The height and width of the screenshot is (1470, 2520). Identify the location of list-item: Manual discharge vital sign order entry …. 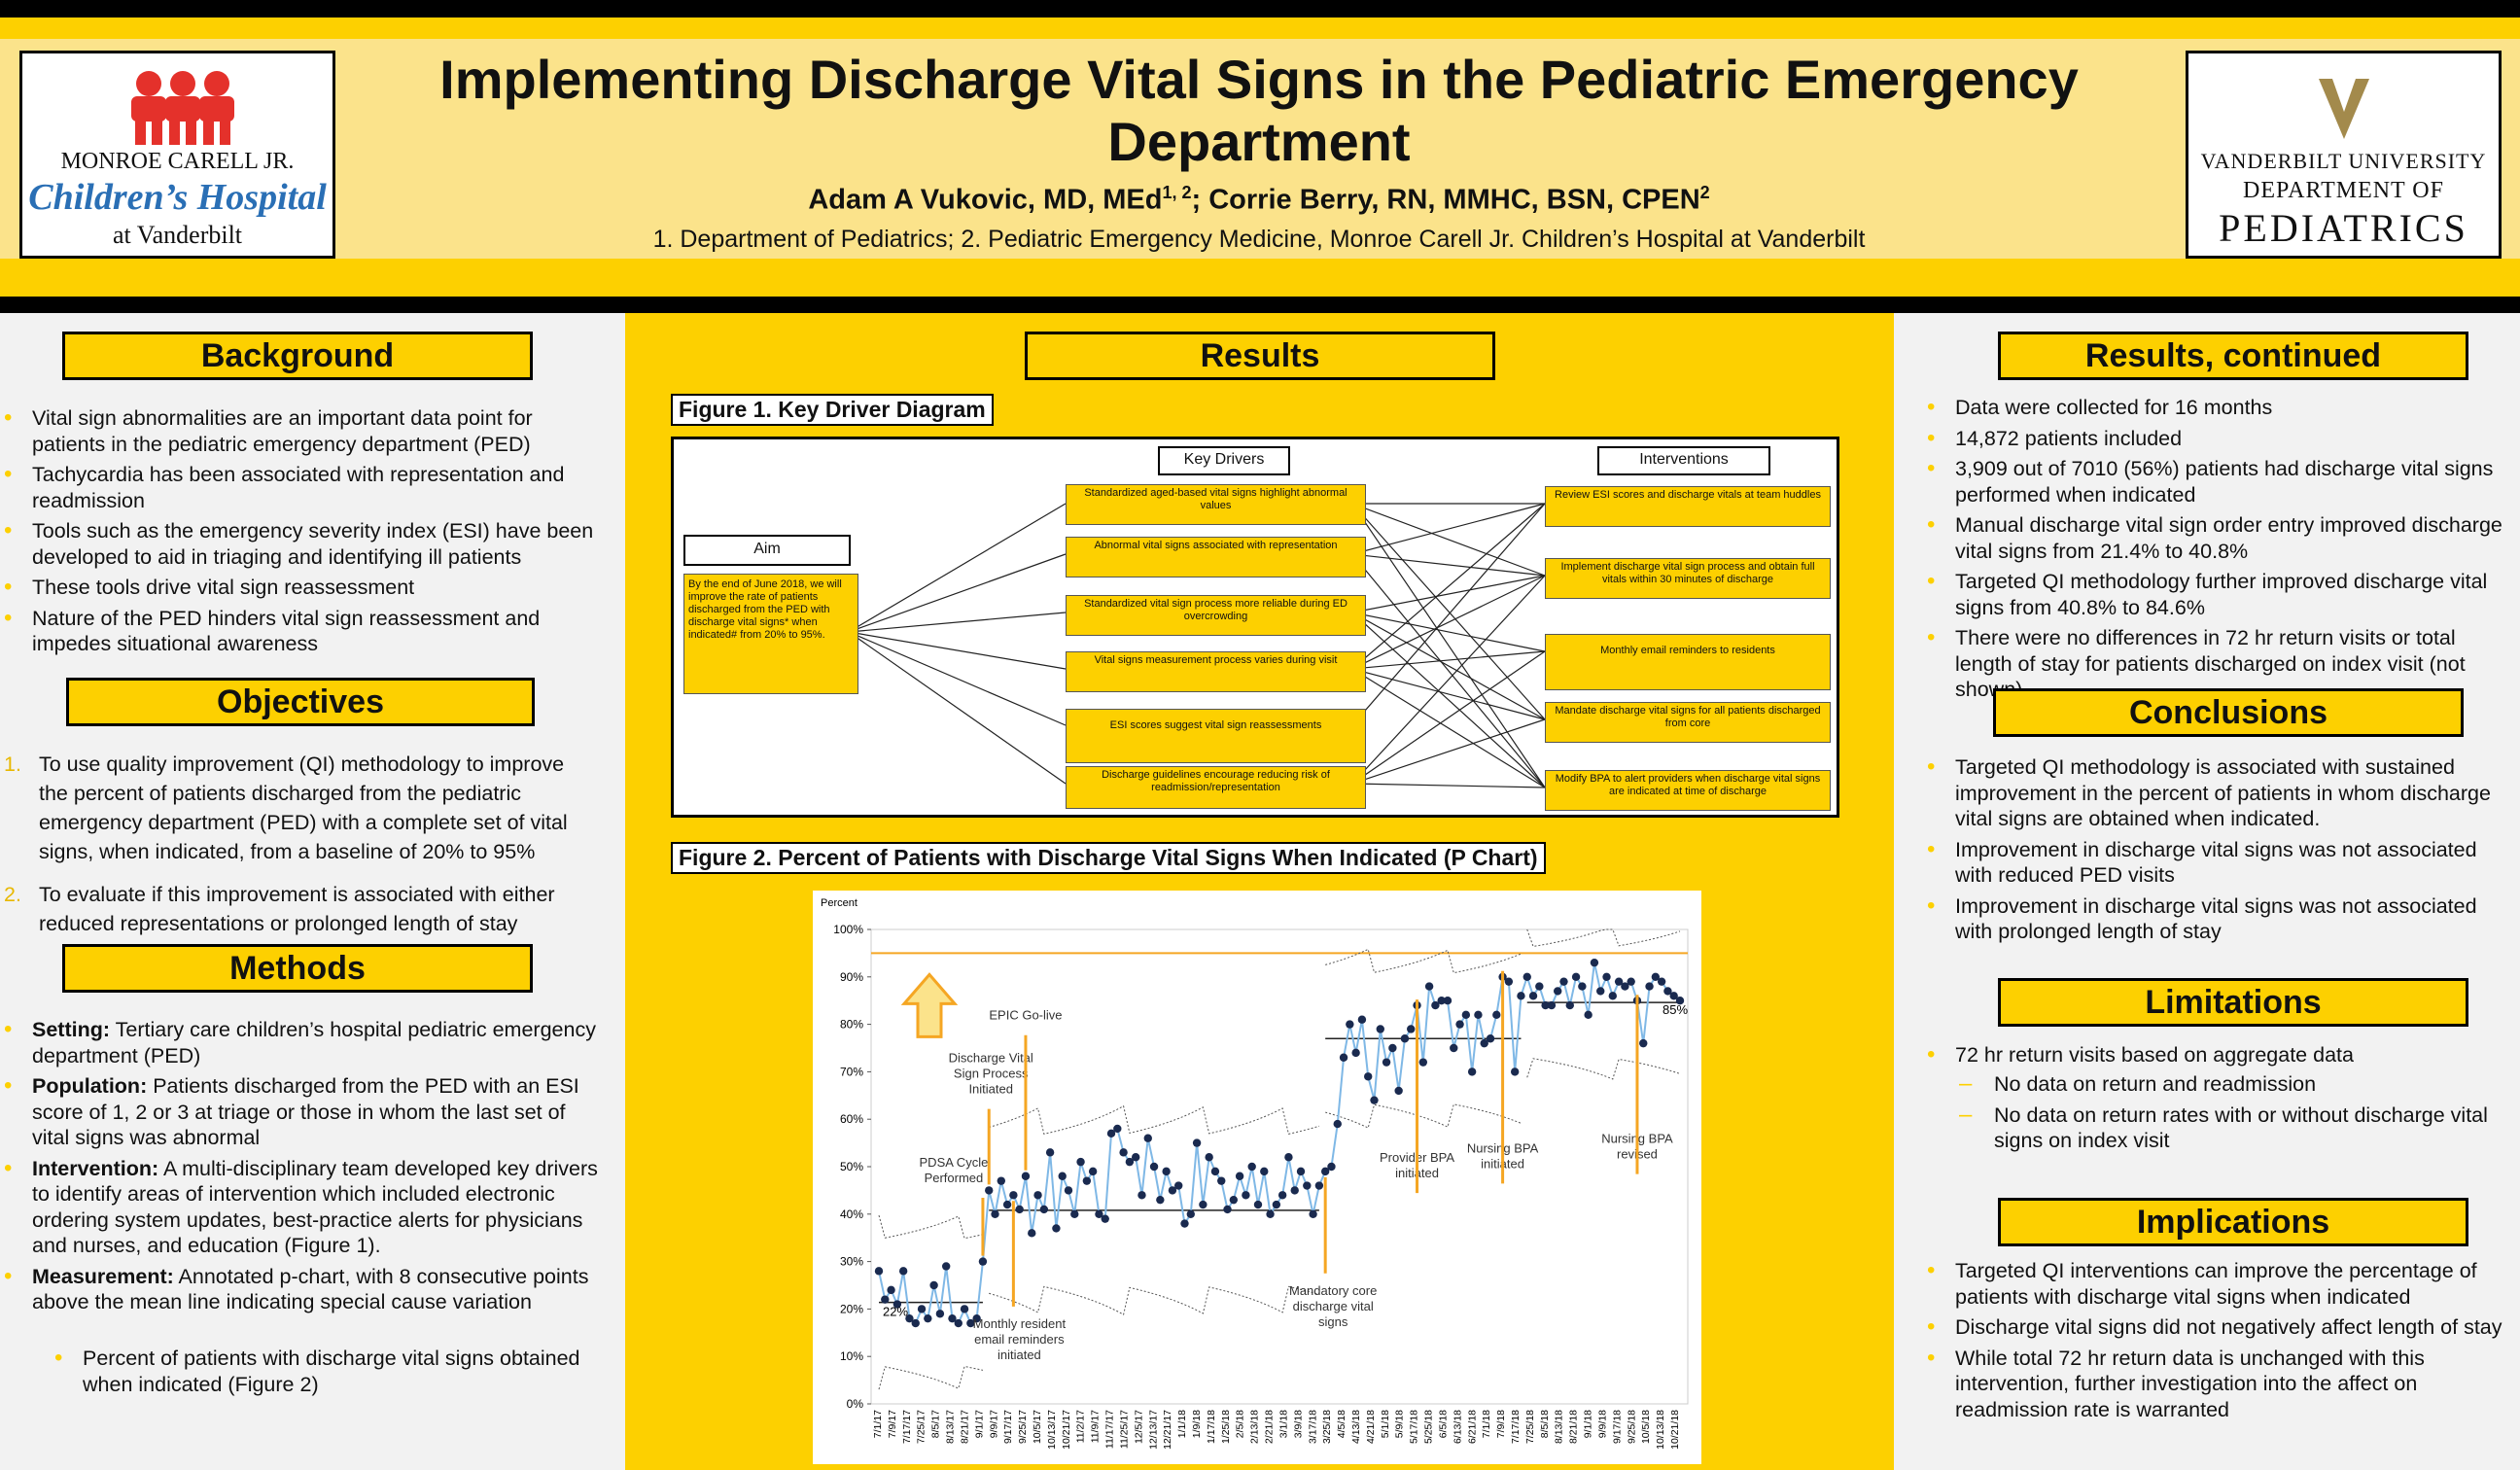
(2216, 538).